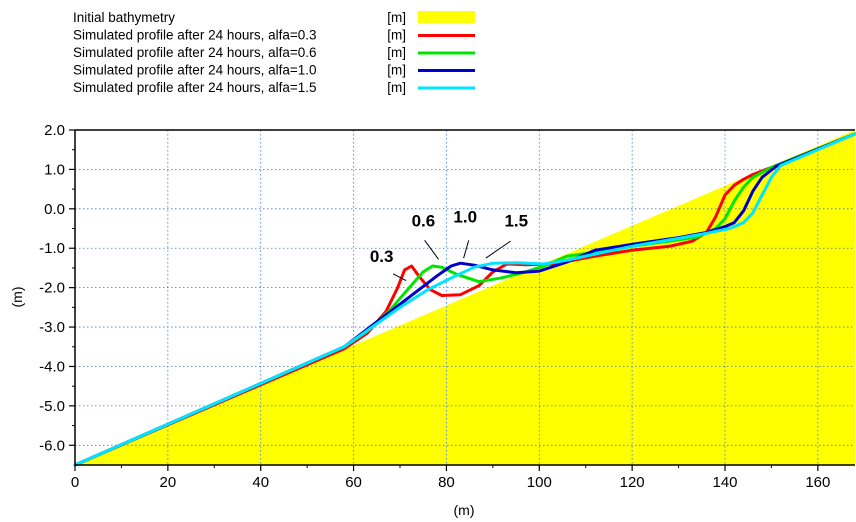  What do you see at coordinates (396, 87) in the screenshot?
I see `legend-unit-4: [m]` at bounding box center [396, 87].